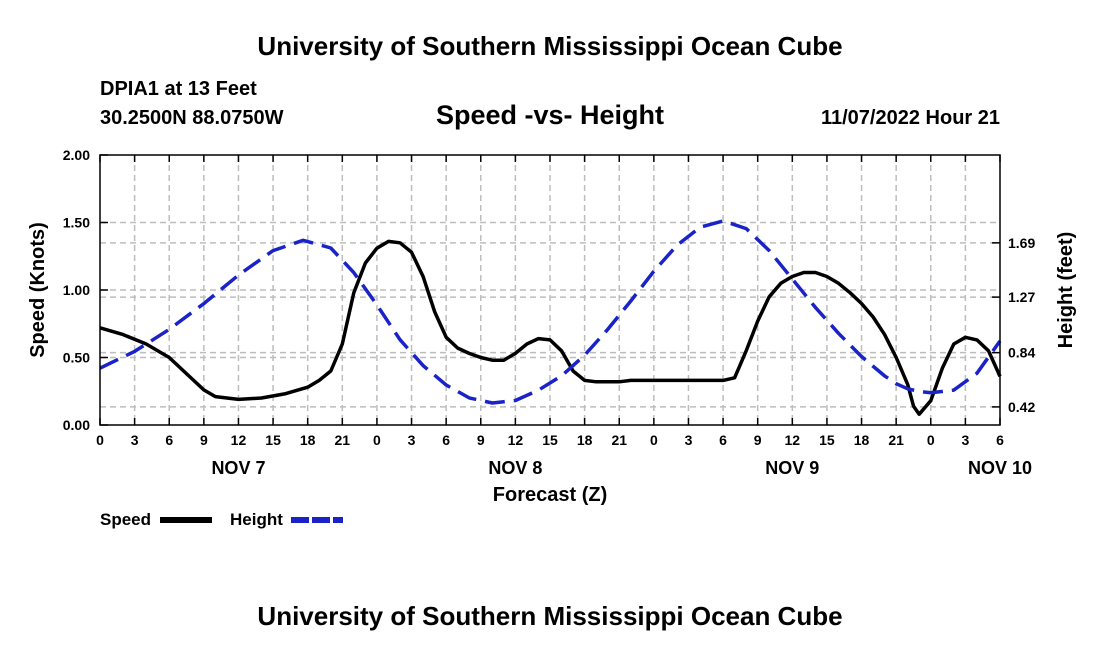 This screenshot has height=650, width=1100. I want to click on station-label: DPIA1 at 13 Feet, so click(178, 89).